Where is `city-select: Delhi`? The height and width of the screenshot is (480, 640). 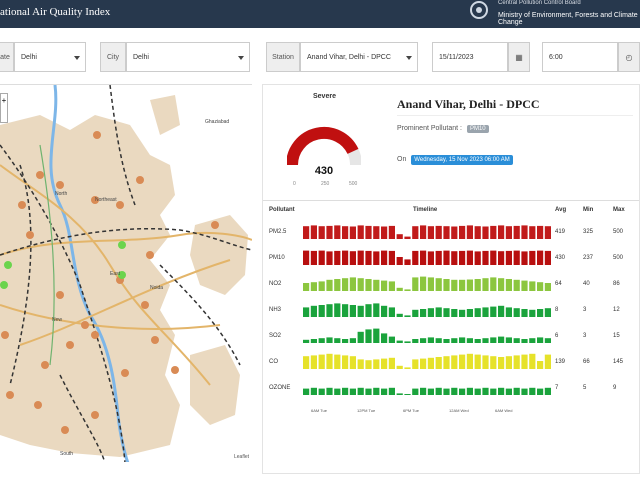 city-select: Delhi is located at coordinates (188, 57).